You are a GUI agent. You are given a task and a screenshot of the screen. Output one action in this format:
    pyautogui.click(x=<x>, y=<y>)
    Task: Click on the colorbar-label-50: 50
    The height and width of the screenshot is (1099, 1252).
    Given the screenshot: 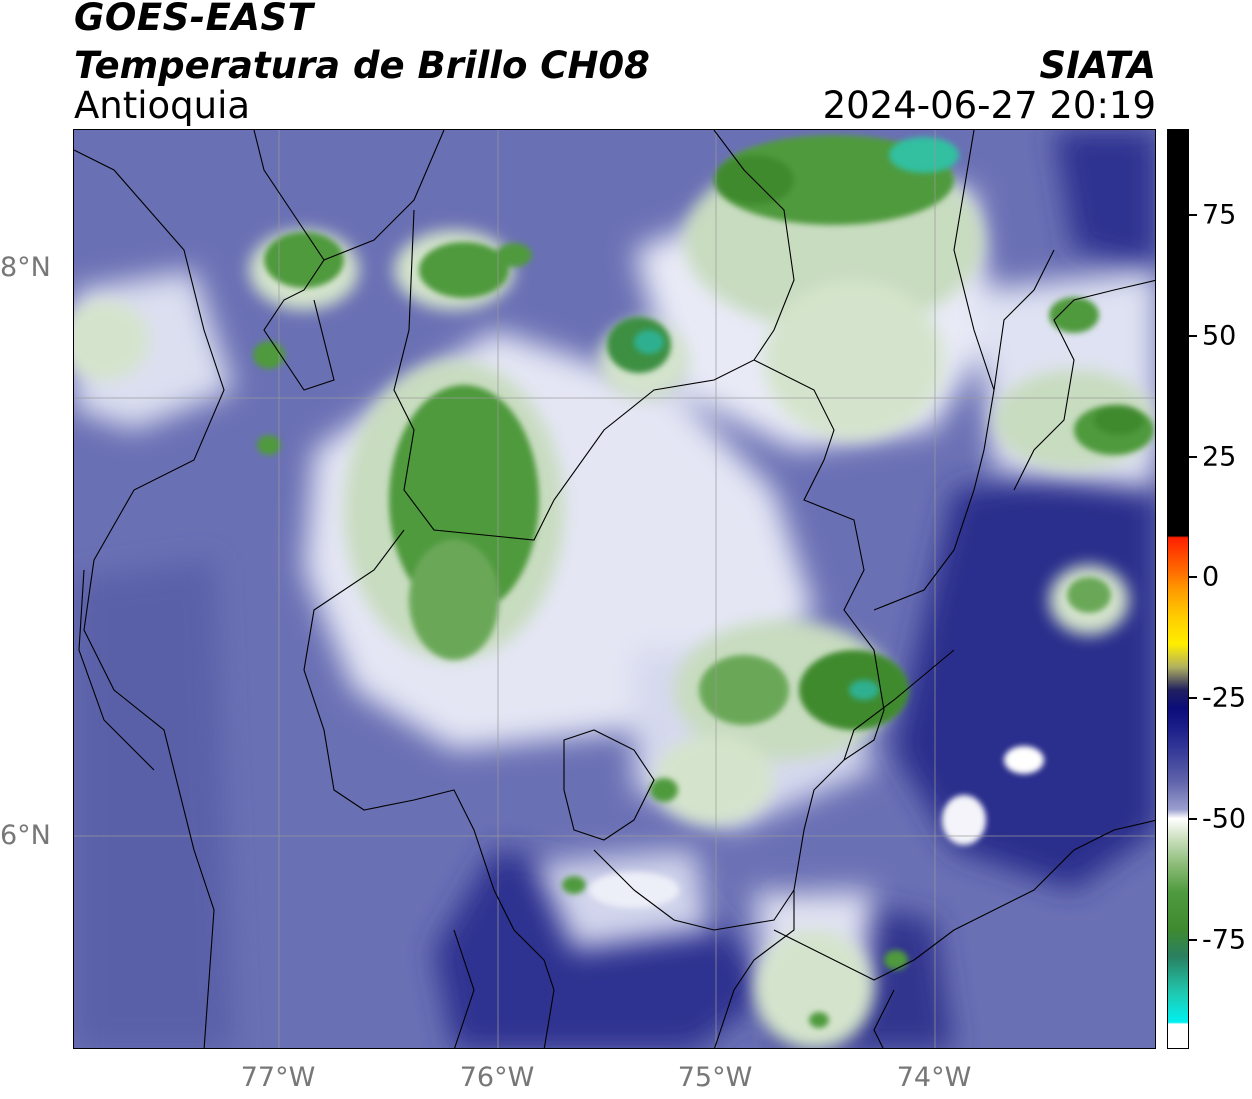 What is the action you would take?
    pyautogui.click(x=1219, y=336)
    